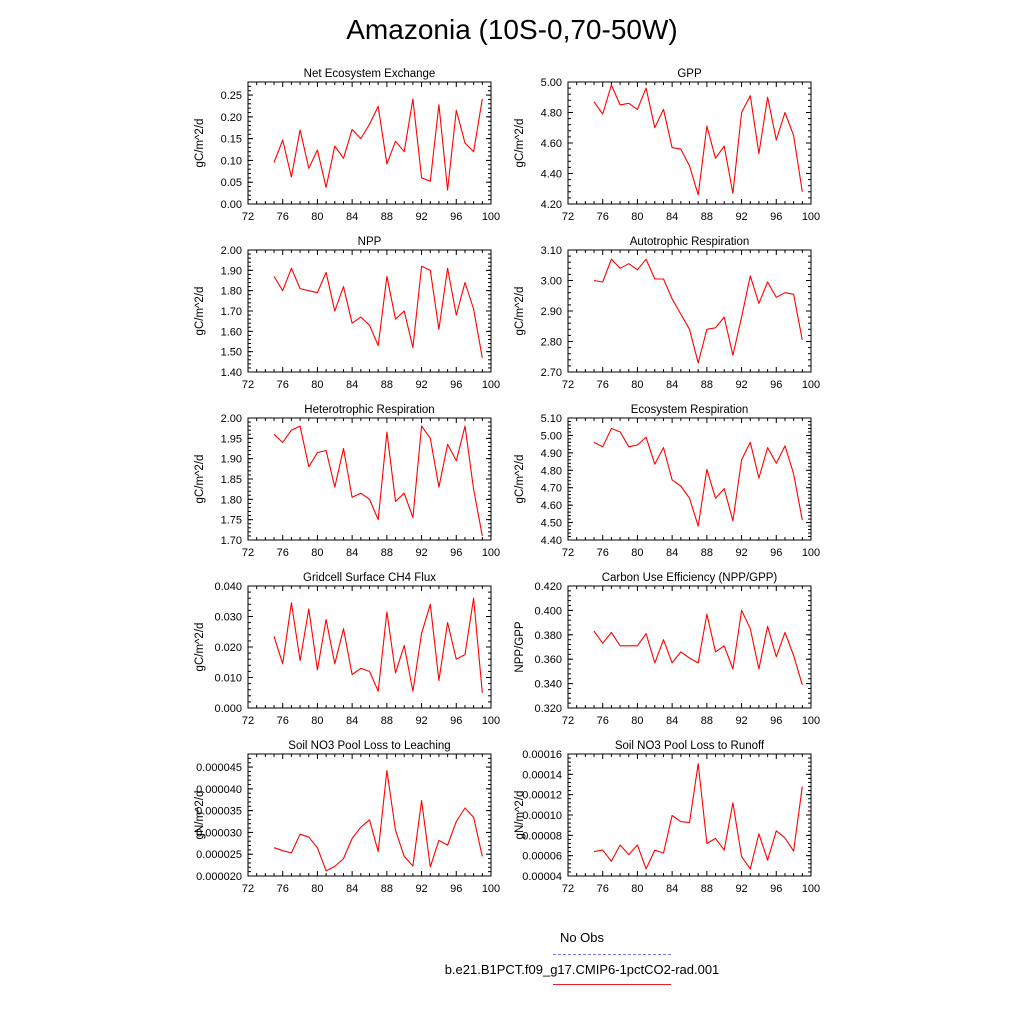 Image resolution: width=1024 pixels, height=1024 pixels. I want to click on chart-8-ylabel: NPP/GPP, so click(520, 646).